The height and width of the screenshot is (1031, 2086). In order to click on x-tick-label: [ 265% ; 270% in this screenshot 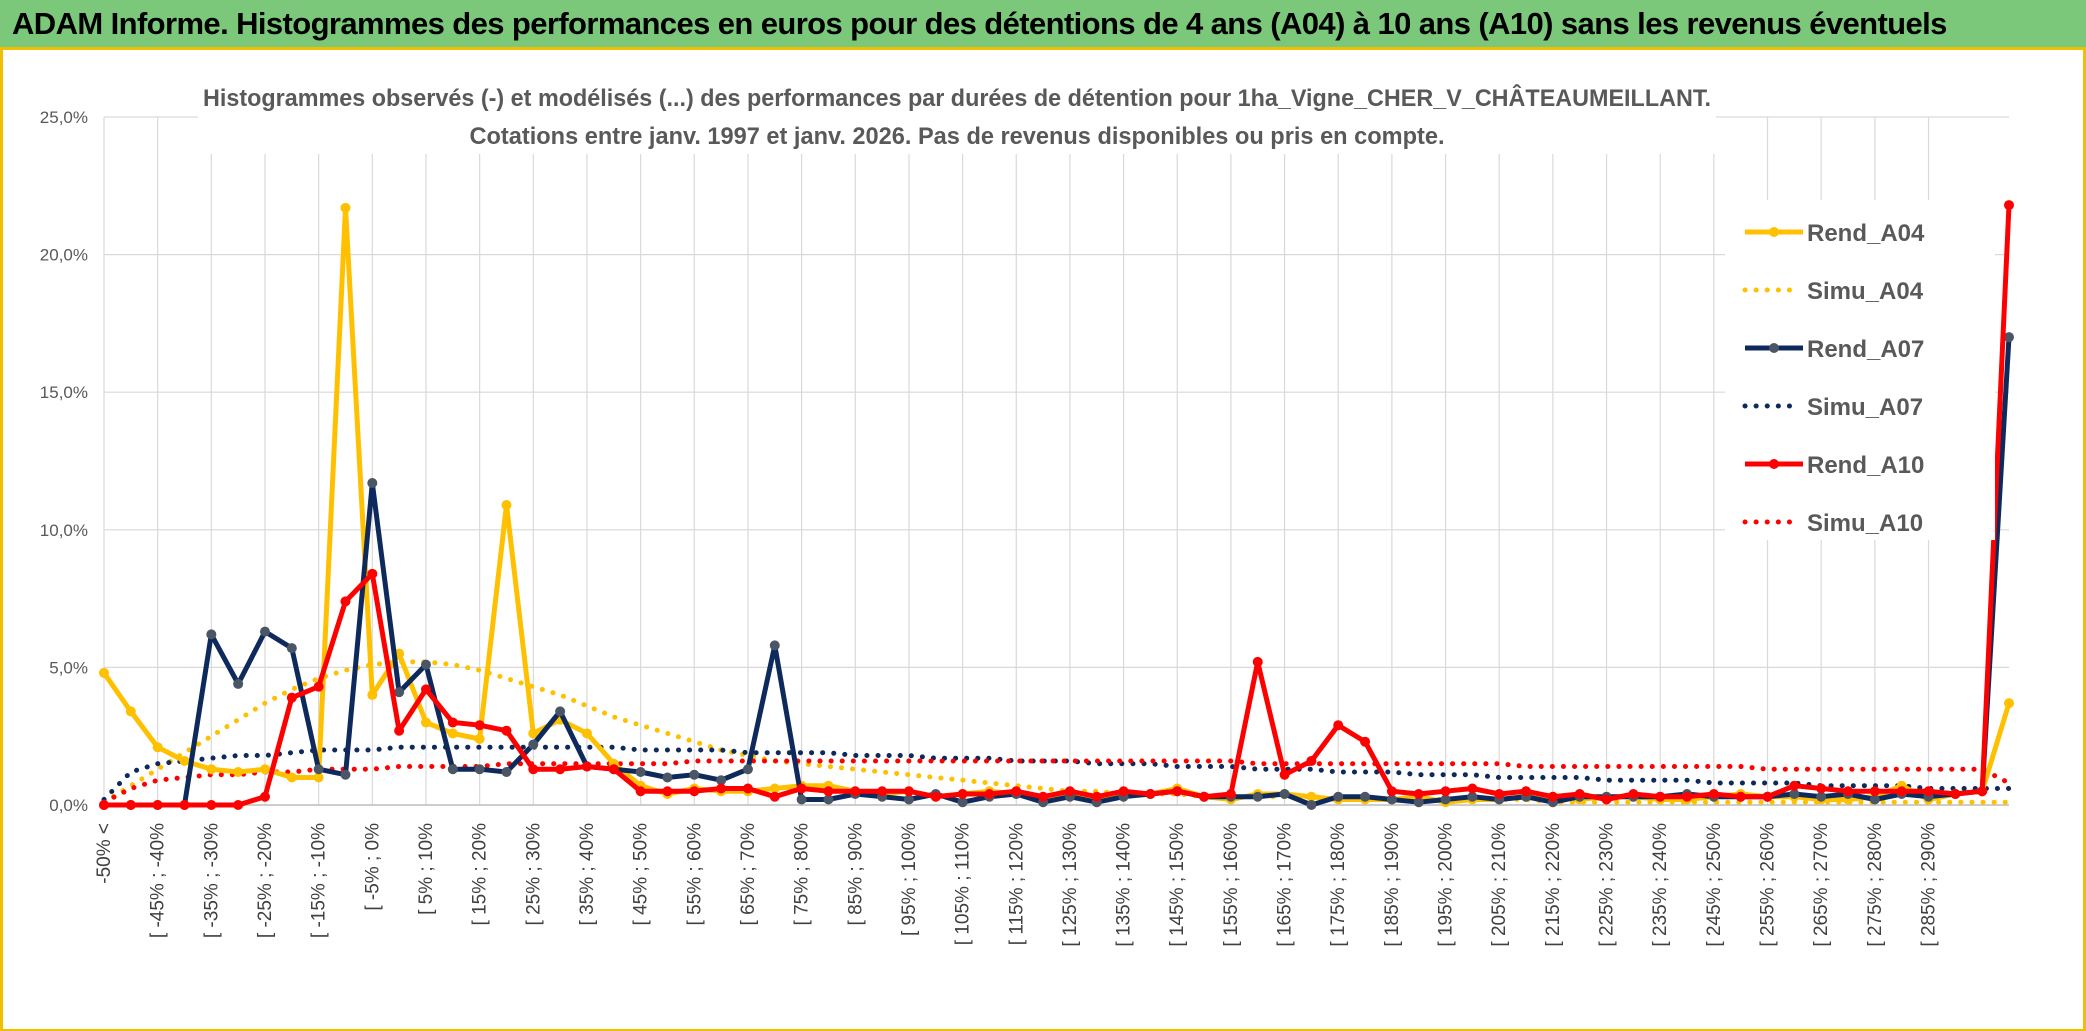, I will do `click(1821, 885)`.